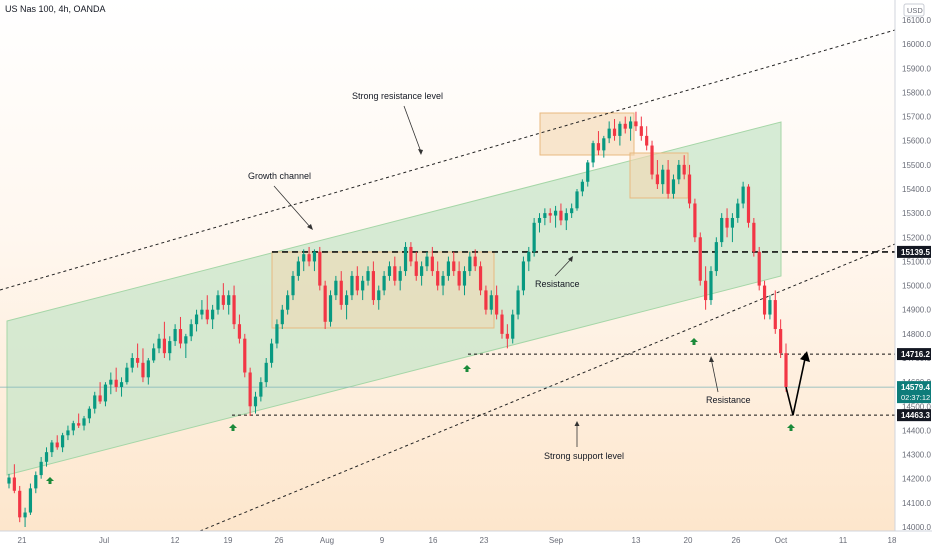 Image resolution: width=932 pixels, height=550 pixels. I want to click on price-tick-label: 15100.0, so click(916, 261).